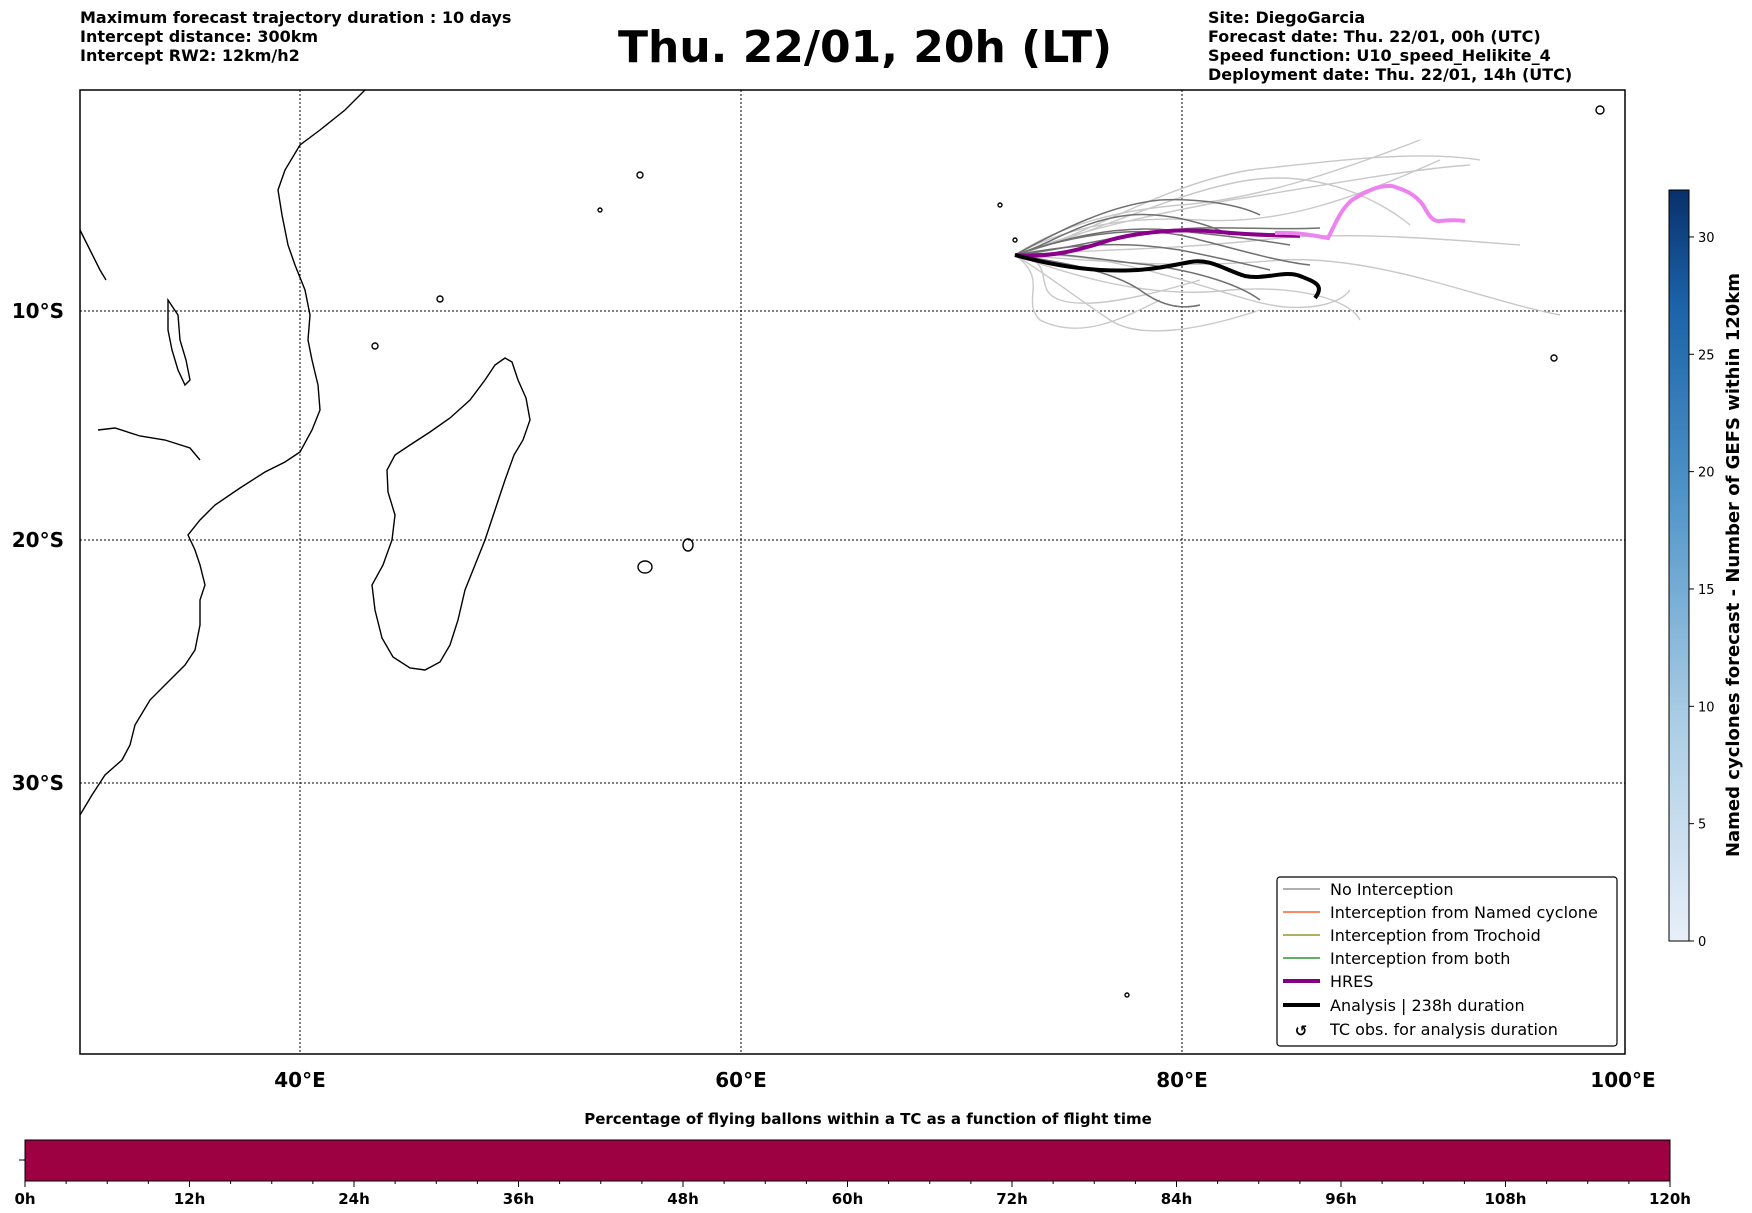 Image resolution: width=1752 pixels, height=1213 pixels. Describe the element at coordinates (741, 1080) in the screenshot. I see `lon-label-60e: 60°E` at that location.